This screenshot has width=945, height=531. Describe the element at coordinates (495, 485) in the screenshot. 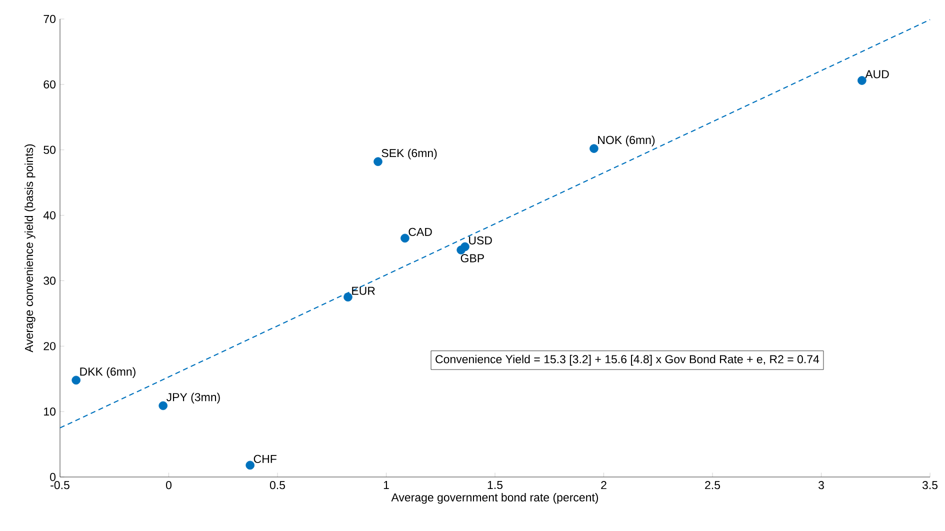

I see `x-tick-label: 1.5` at that location.